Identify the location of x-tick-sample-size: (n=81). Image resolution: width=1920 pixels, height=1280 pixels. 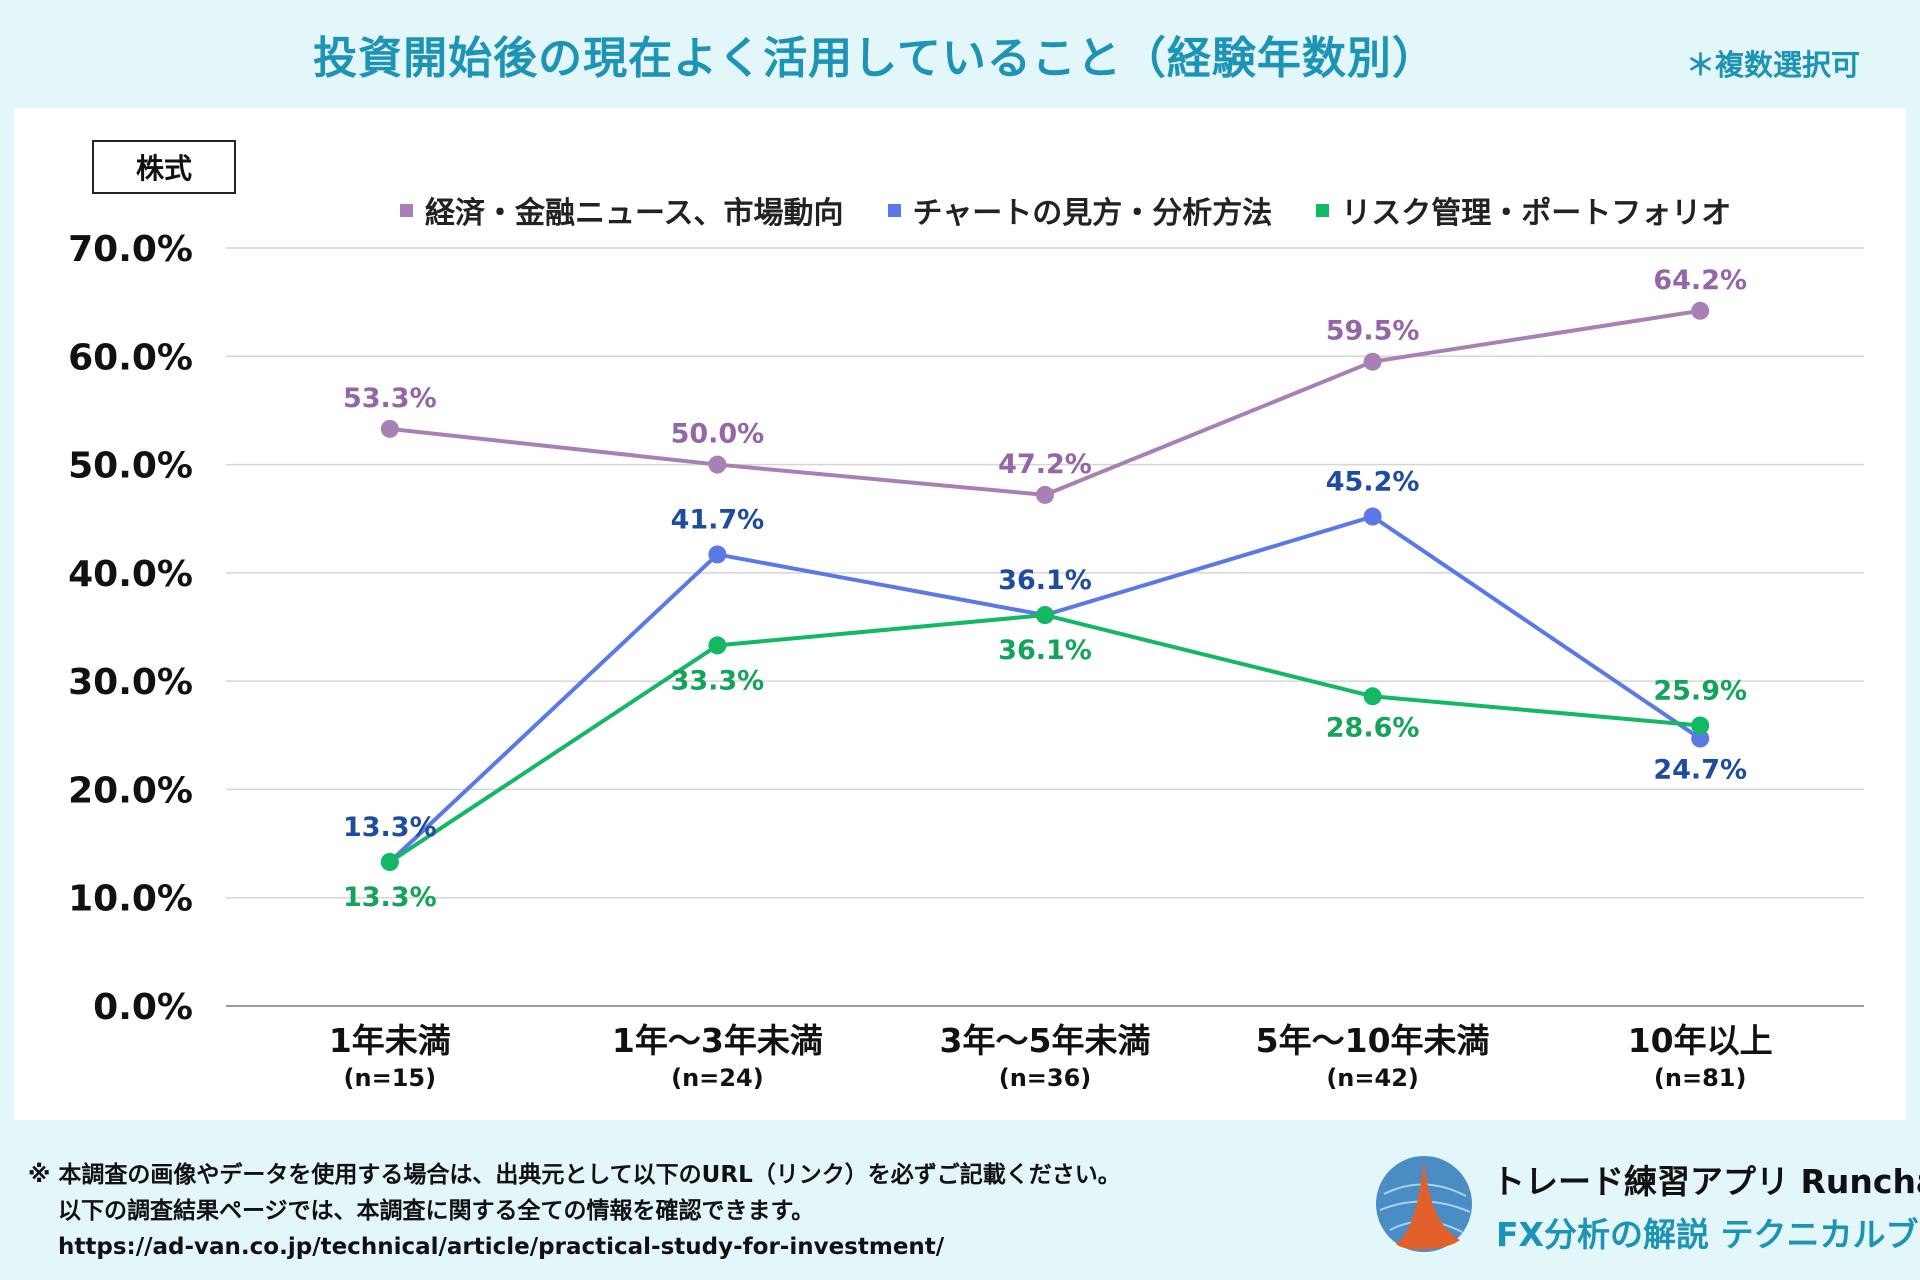
(1700, 1078).